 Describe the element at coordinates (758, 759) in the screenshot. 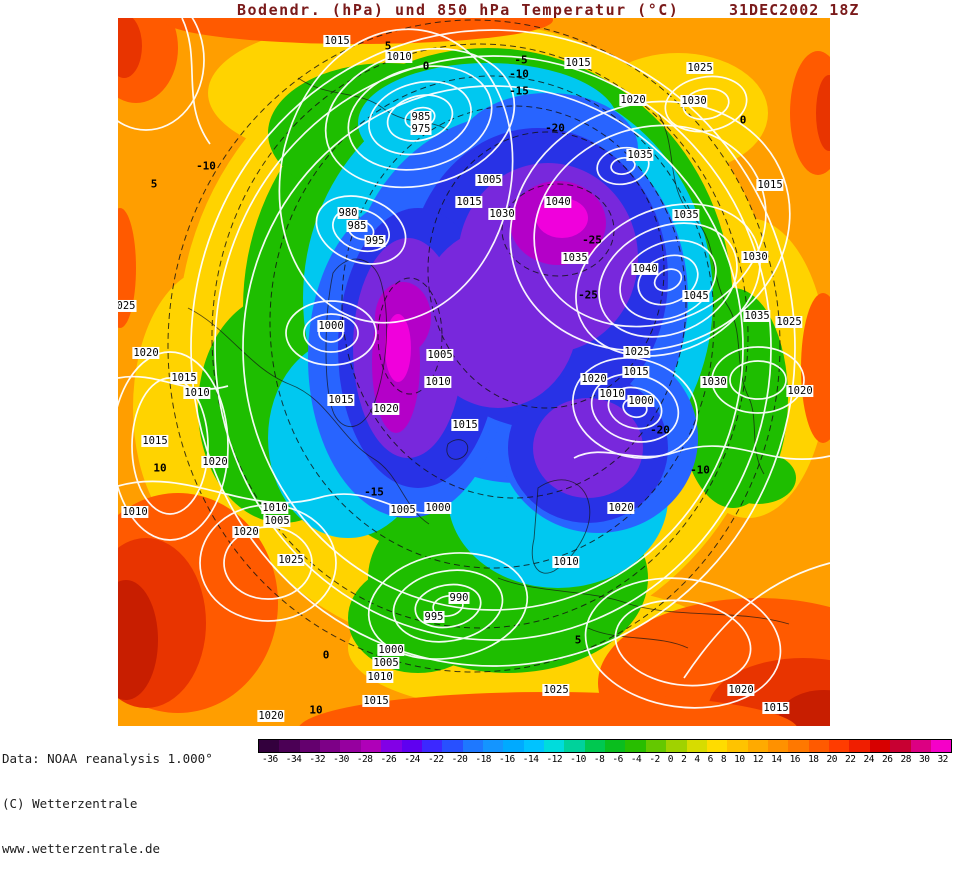

I see `colorbar-tick: 12` at that location.